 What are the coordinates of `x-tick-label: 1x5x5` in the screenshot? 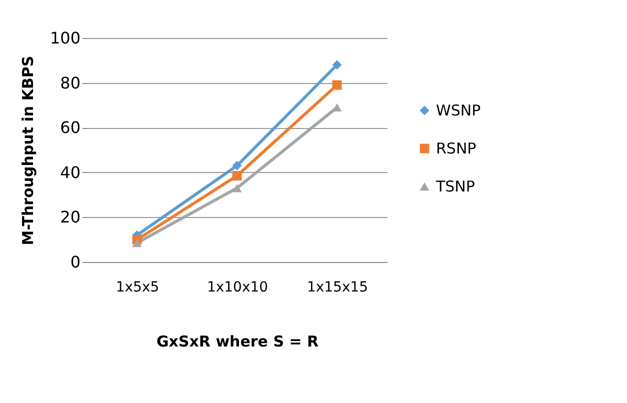 It's located at (138, 288).